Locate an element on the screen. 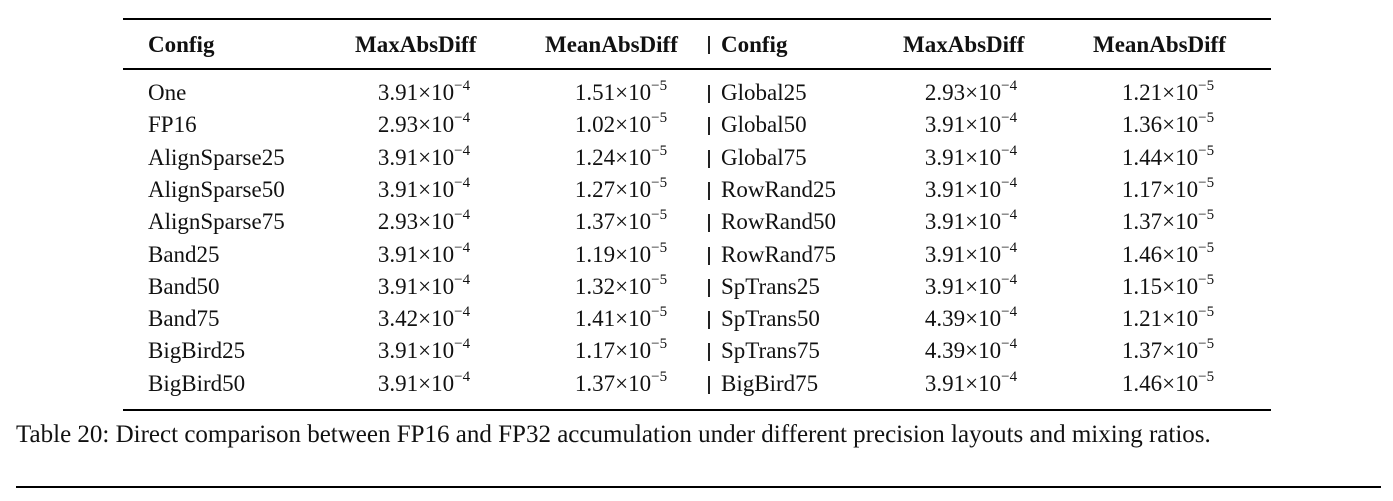 Image resolution: width=1393 pixels, height=501 pixels. mantissa: 1.41 is located at coordinates (595, 318).